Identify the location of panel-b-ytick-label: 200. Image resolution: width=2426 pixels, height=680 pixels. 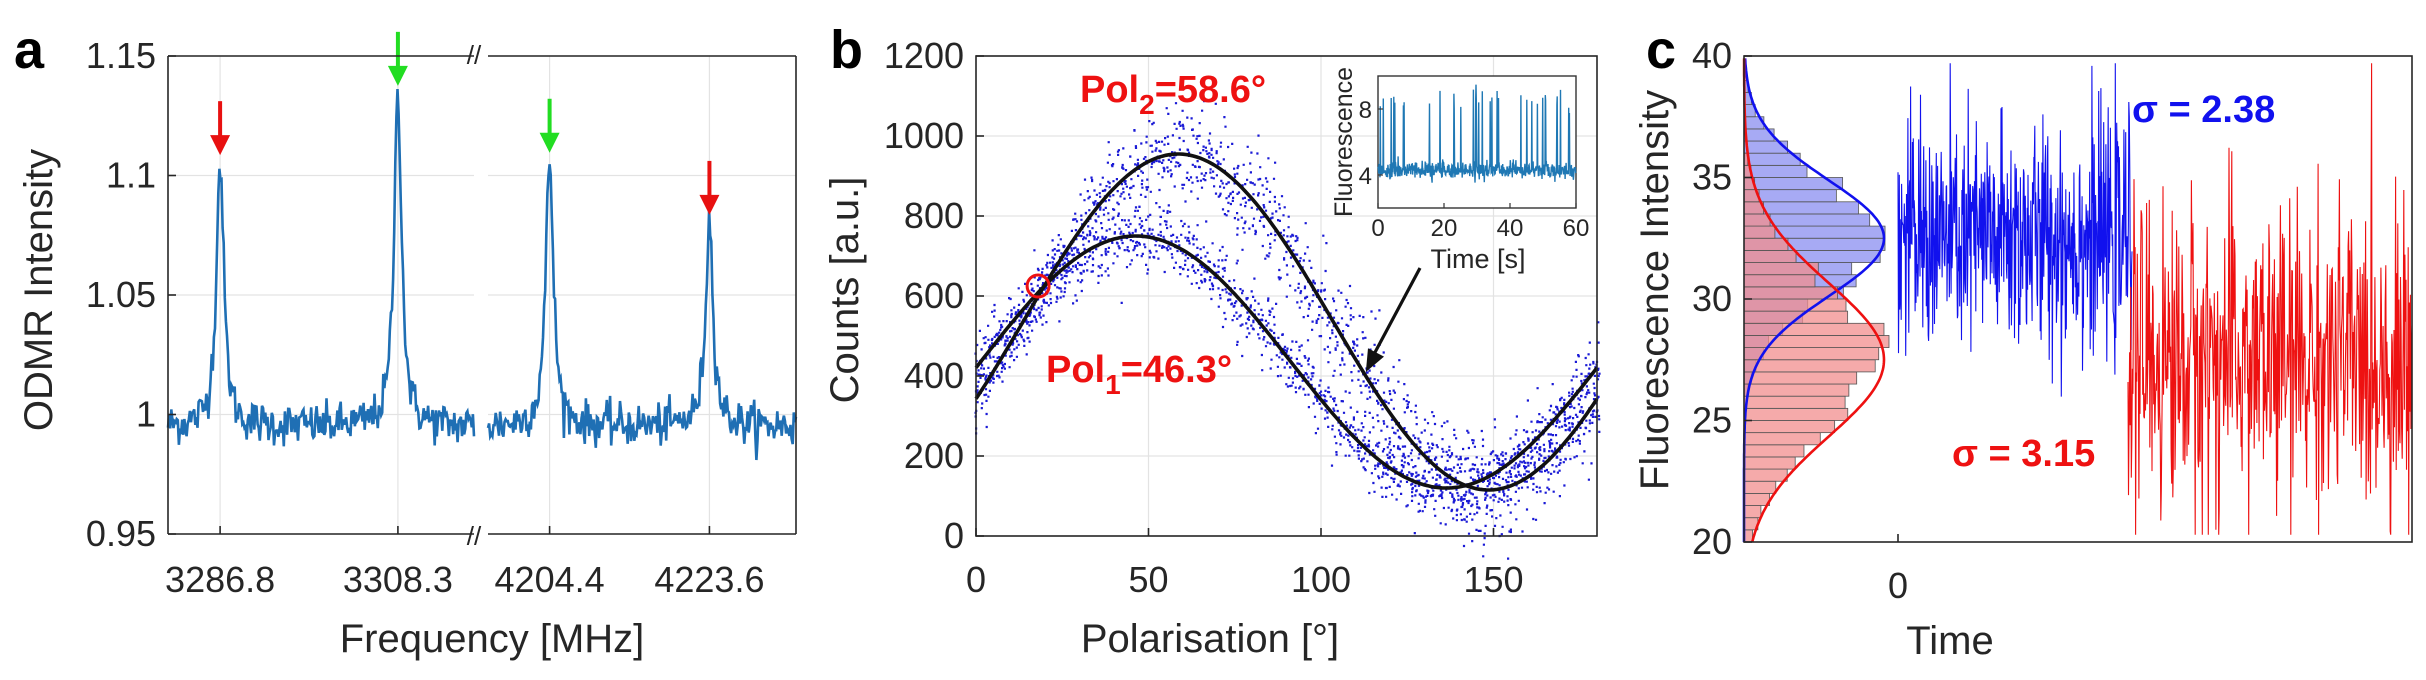
(934, 455).